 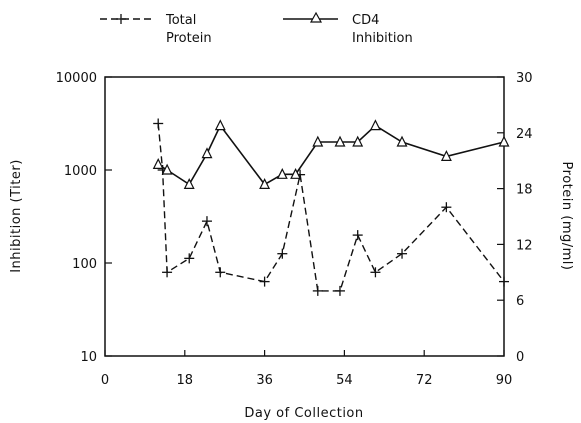 What do you see at coordinates (76, 78) in the screenshot?
I see `y-left-tick-label: 10000` at bounding box center [76, 78].